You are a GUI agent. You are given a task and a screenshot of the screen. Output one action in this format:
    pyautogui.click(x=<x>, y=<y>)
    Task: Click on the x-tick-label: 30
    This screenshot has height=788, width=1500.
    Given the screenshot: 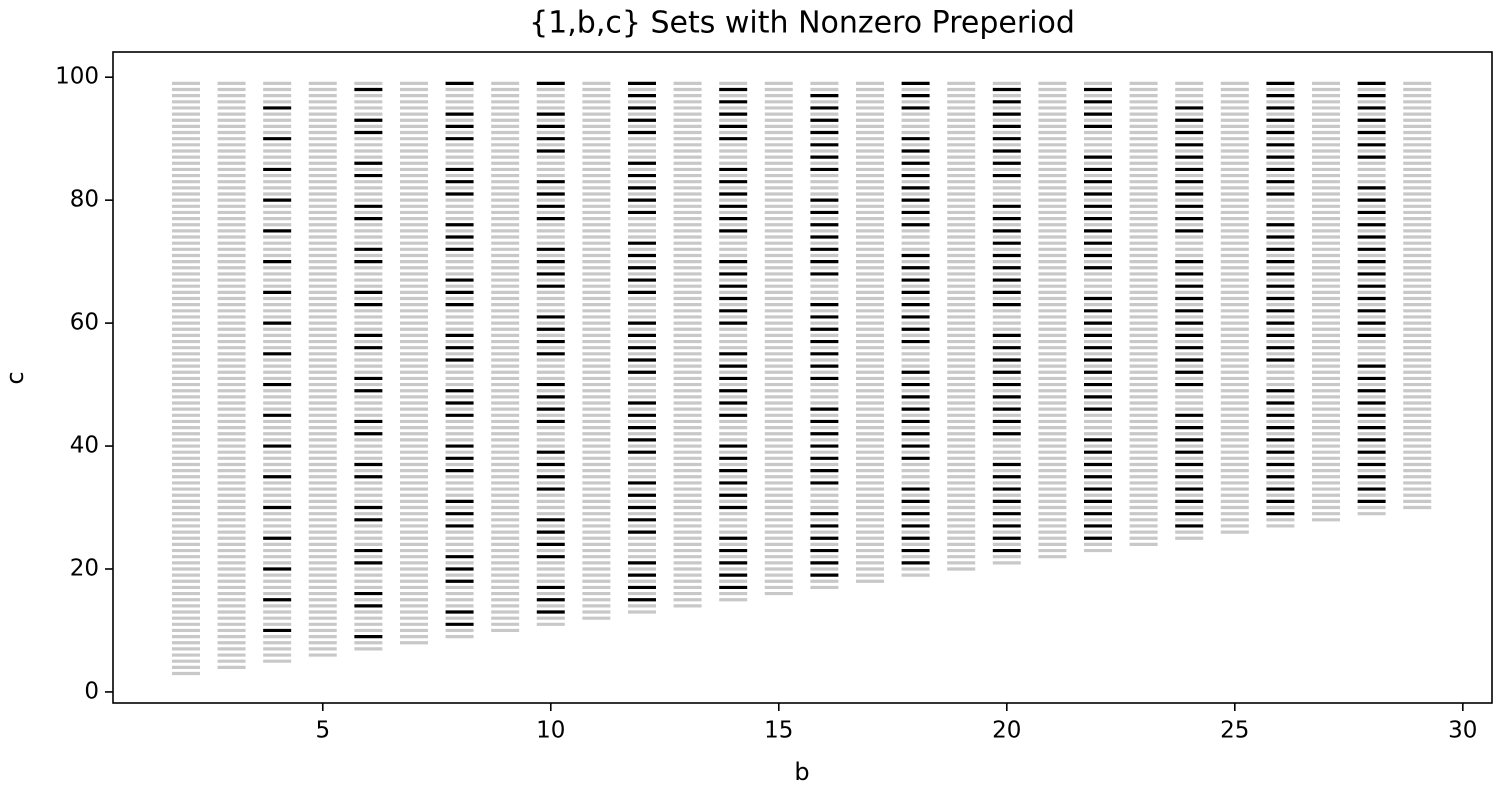 What is the action you would take?
    pyautogui.click(x=1462, y=731)
    